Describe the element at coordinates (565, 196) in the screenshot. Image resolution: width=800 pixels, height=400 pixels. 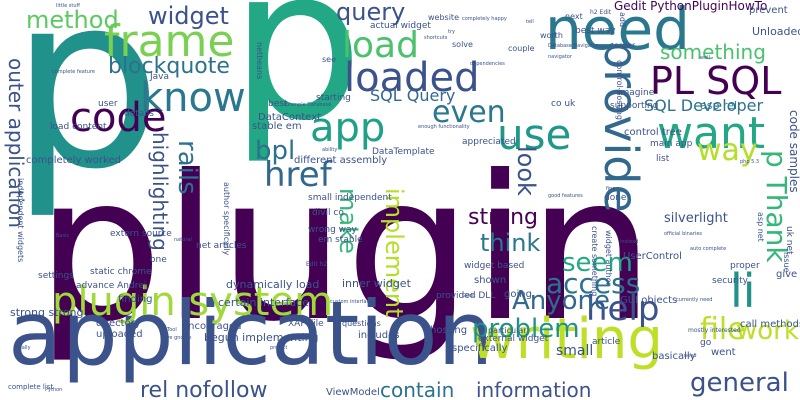
I see `cloud-word: good features` at that location.